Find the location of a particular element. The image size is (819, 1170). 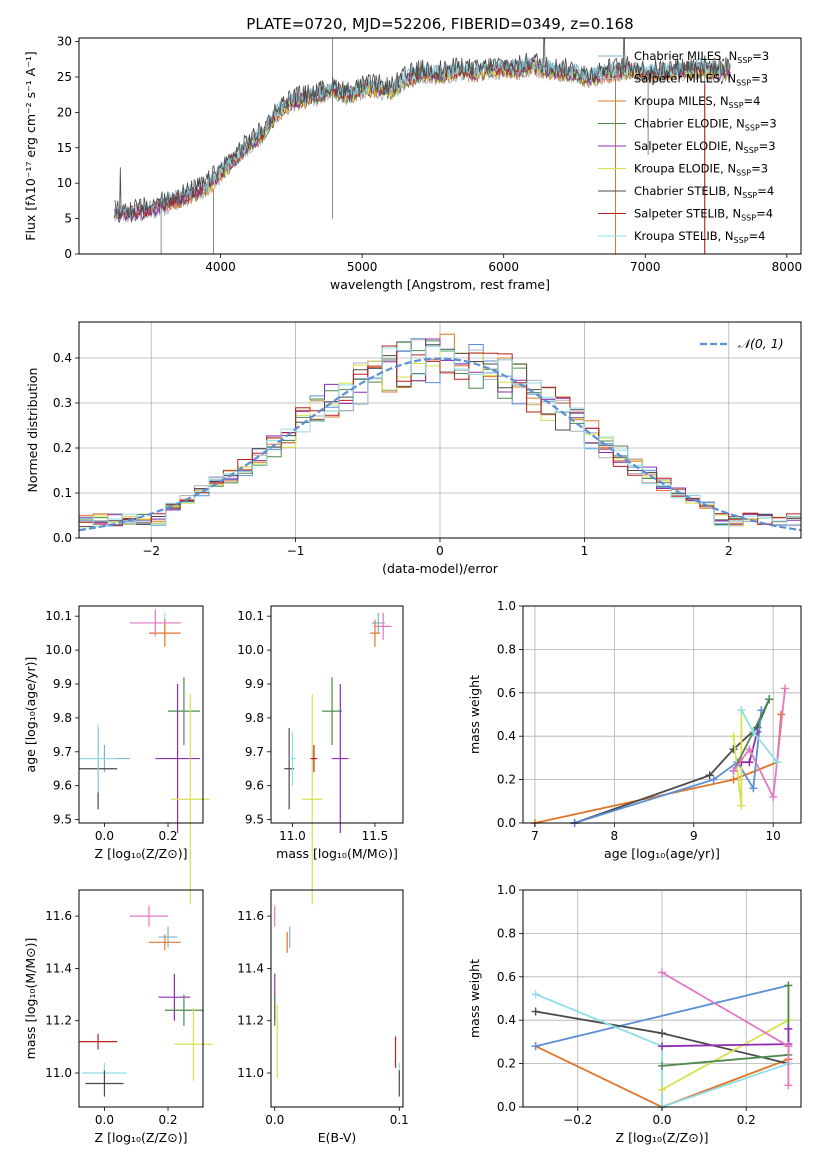

y-tick-label: 11.0 is located at coordinates (250, 1073).